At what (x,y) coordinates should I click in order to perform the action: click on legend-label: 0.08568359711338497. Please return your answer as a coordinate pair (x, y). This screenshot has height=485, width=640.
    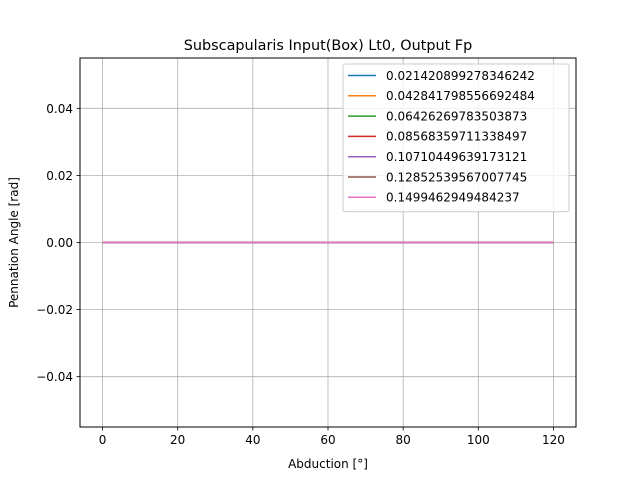
    Looking at the image, I should click on (456, 137).